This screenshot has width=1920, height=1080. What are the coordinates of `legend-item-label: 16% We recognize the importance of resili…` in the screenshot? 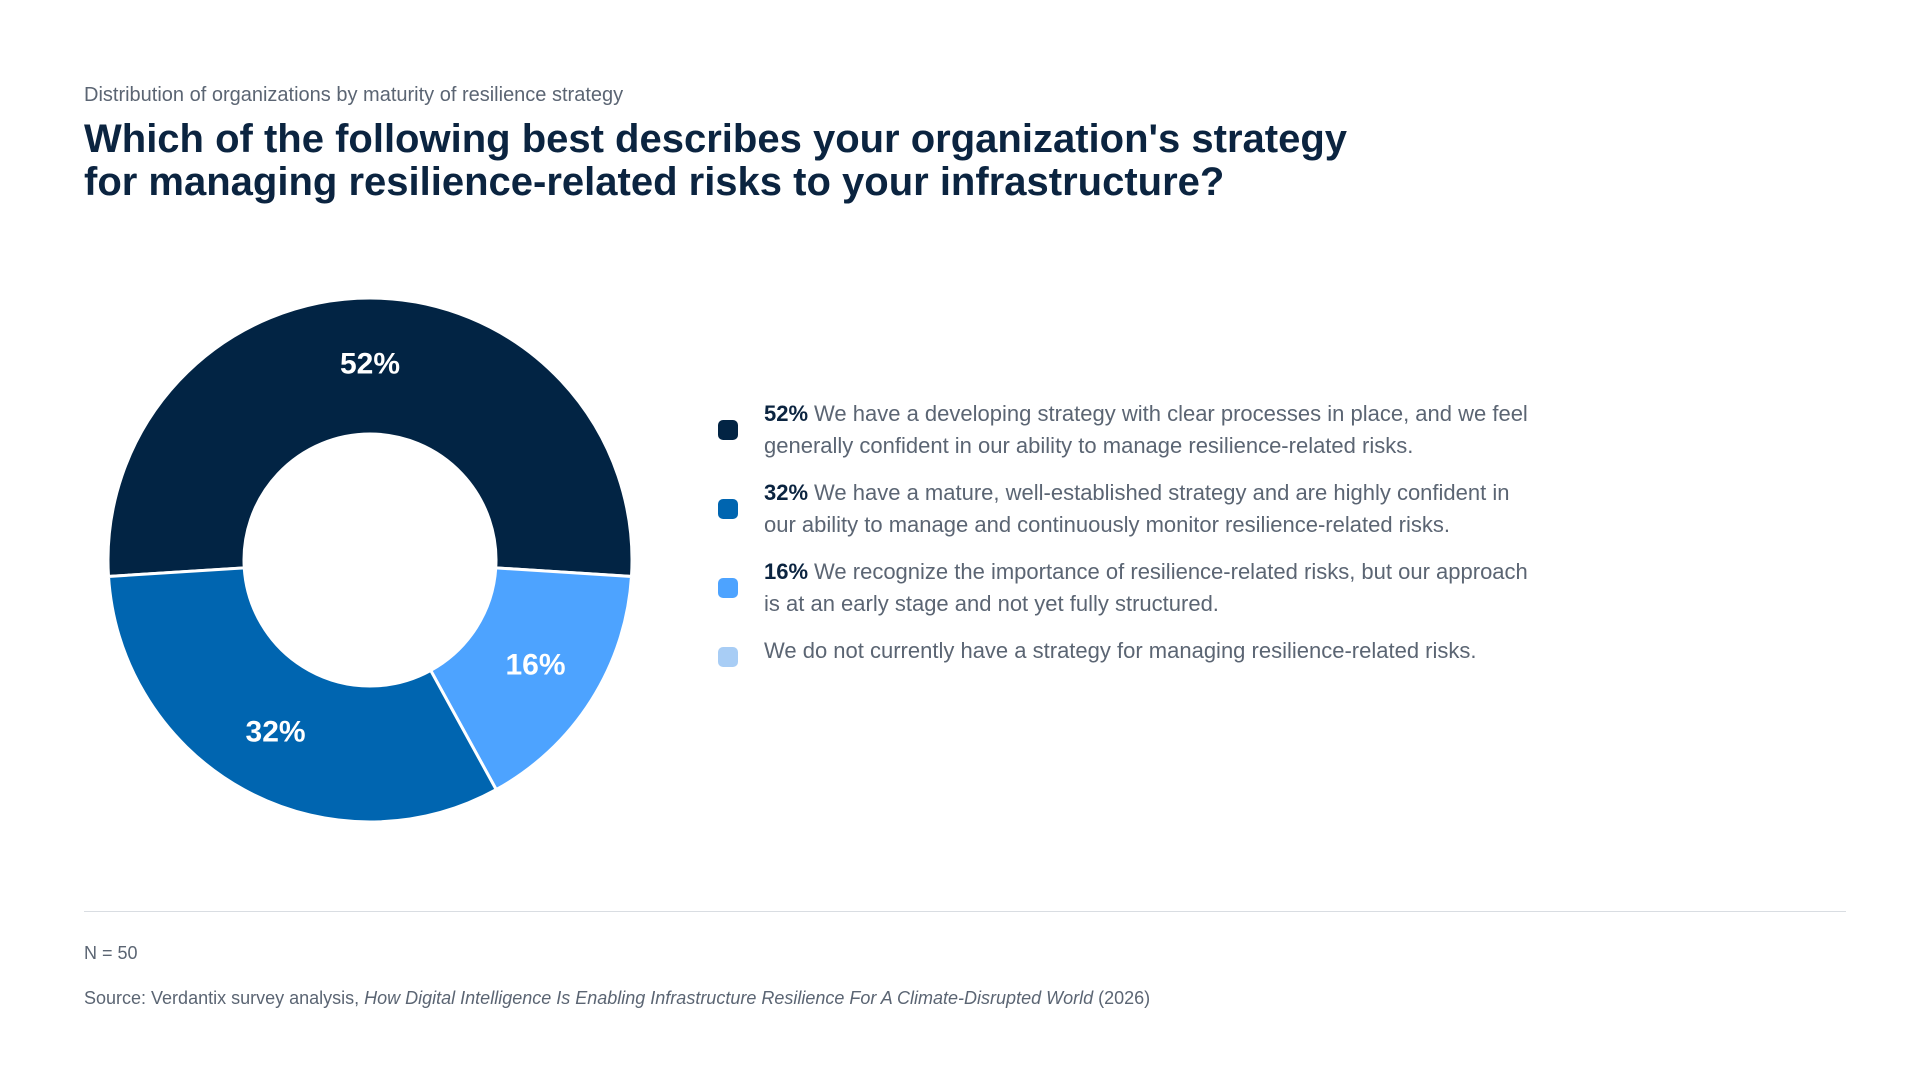 It's located at (1149, 588).